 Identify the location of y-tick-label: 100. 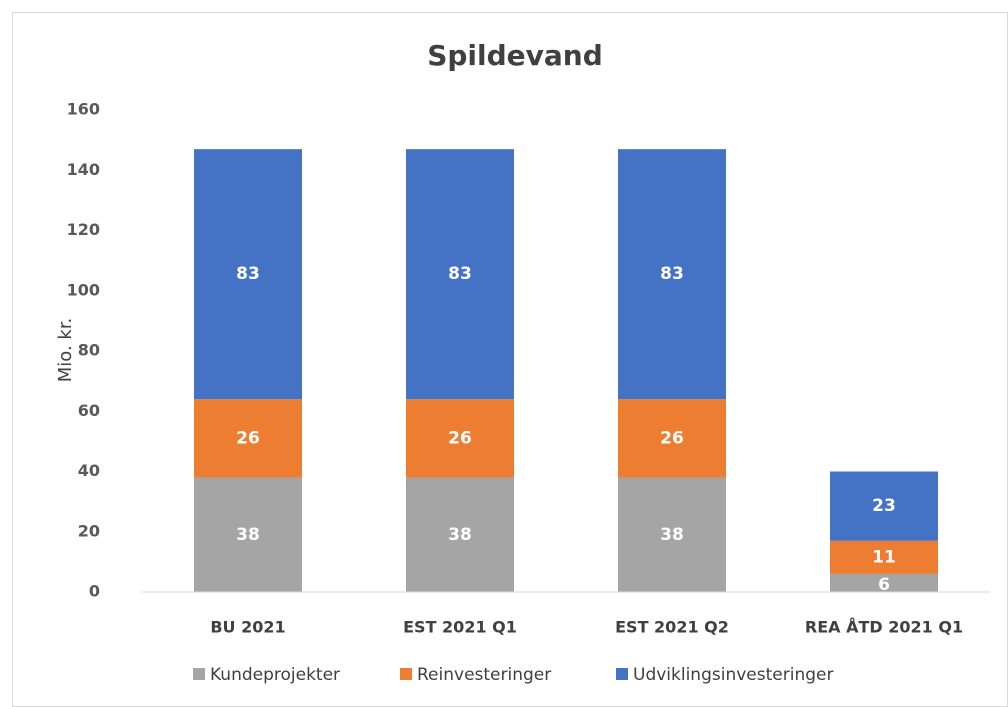
(83, 289).